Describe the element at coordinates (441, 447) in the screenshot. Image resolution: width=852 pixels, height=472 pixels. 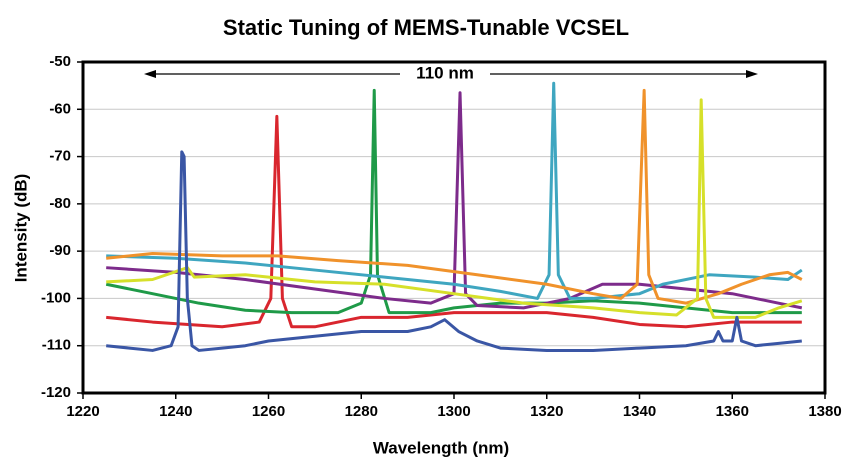
I see `x-axis-title: Wavelength (nm)` at that location.